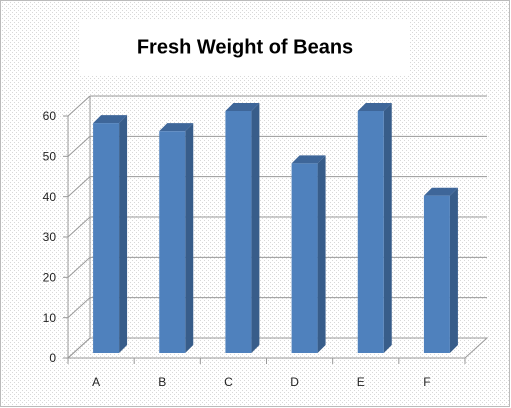 The image size is (511, 408). I want to click on title-box, so click(245, 48).